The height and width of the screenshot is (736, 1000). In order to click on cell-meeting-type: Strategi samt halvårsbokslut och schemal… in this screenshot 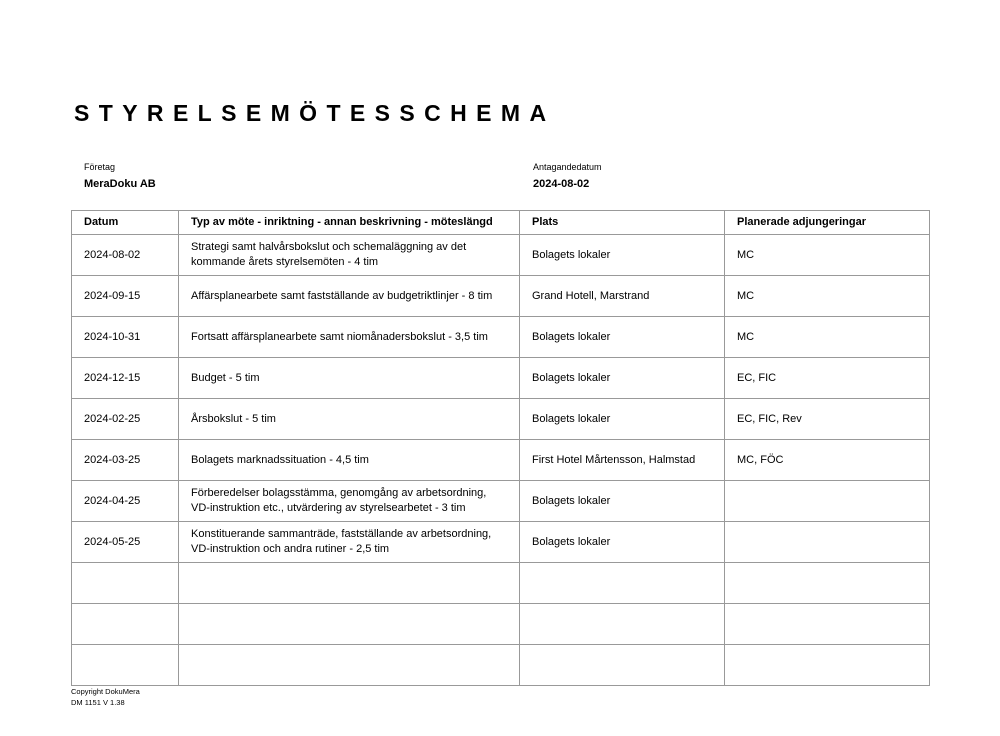, I will do `click(349, 255)`.